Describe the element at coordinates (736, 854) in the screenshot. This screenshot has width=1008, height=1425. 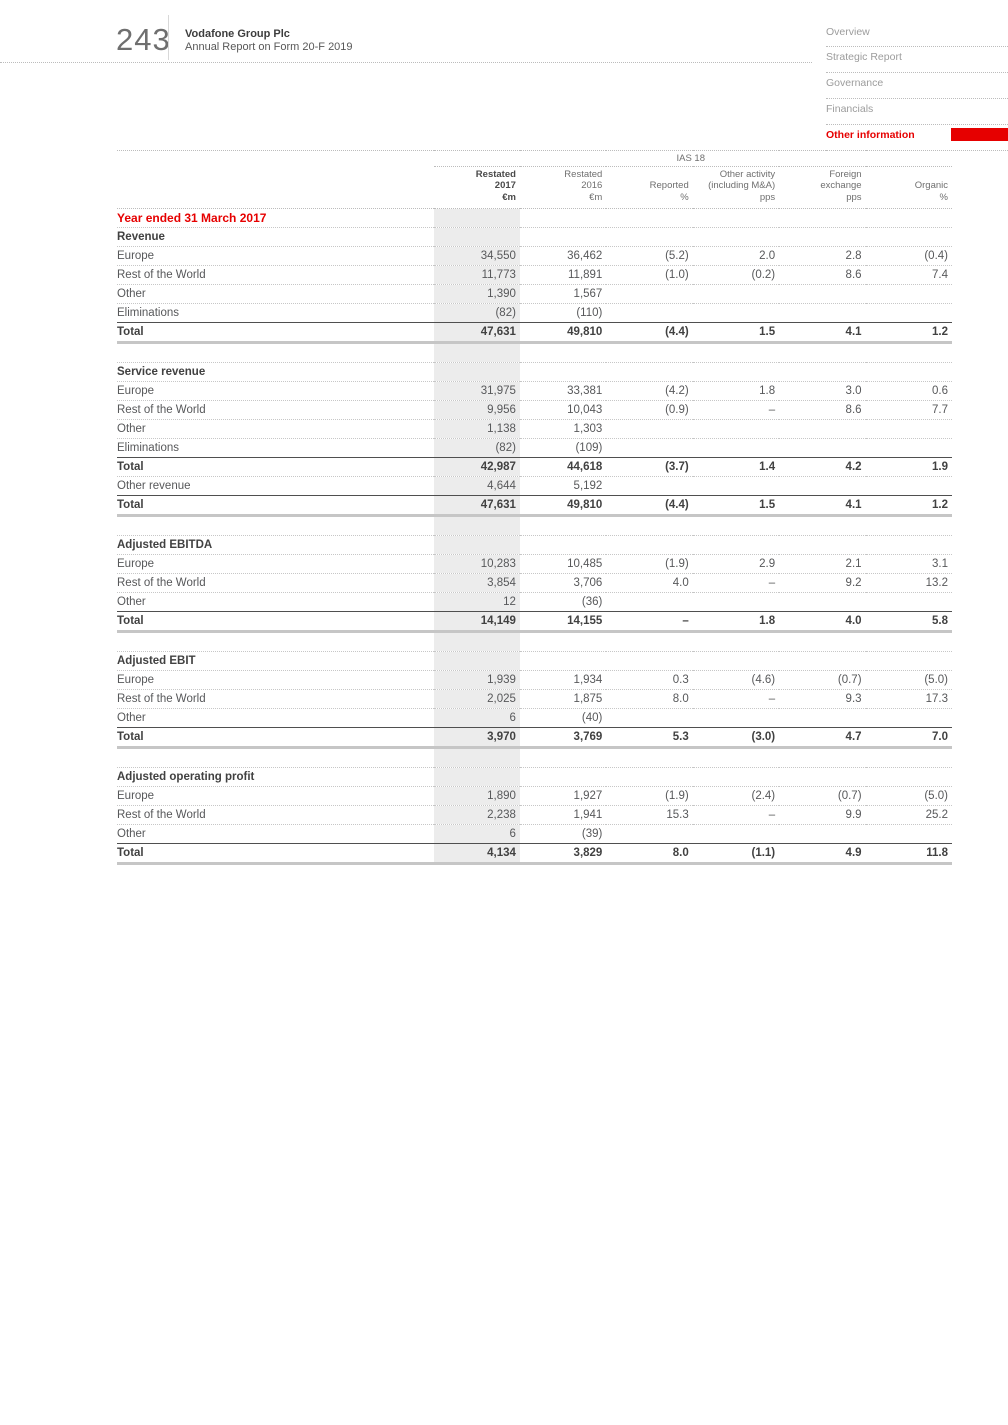
I see `cell-value: (1.1)` at that location.